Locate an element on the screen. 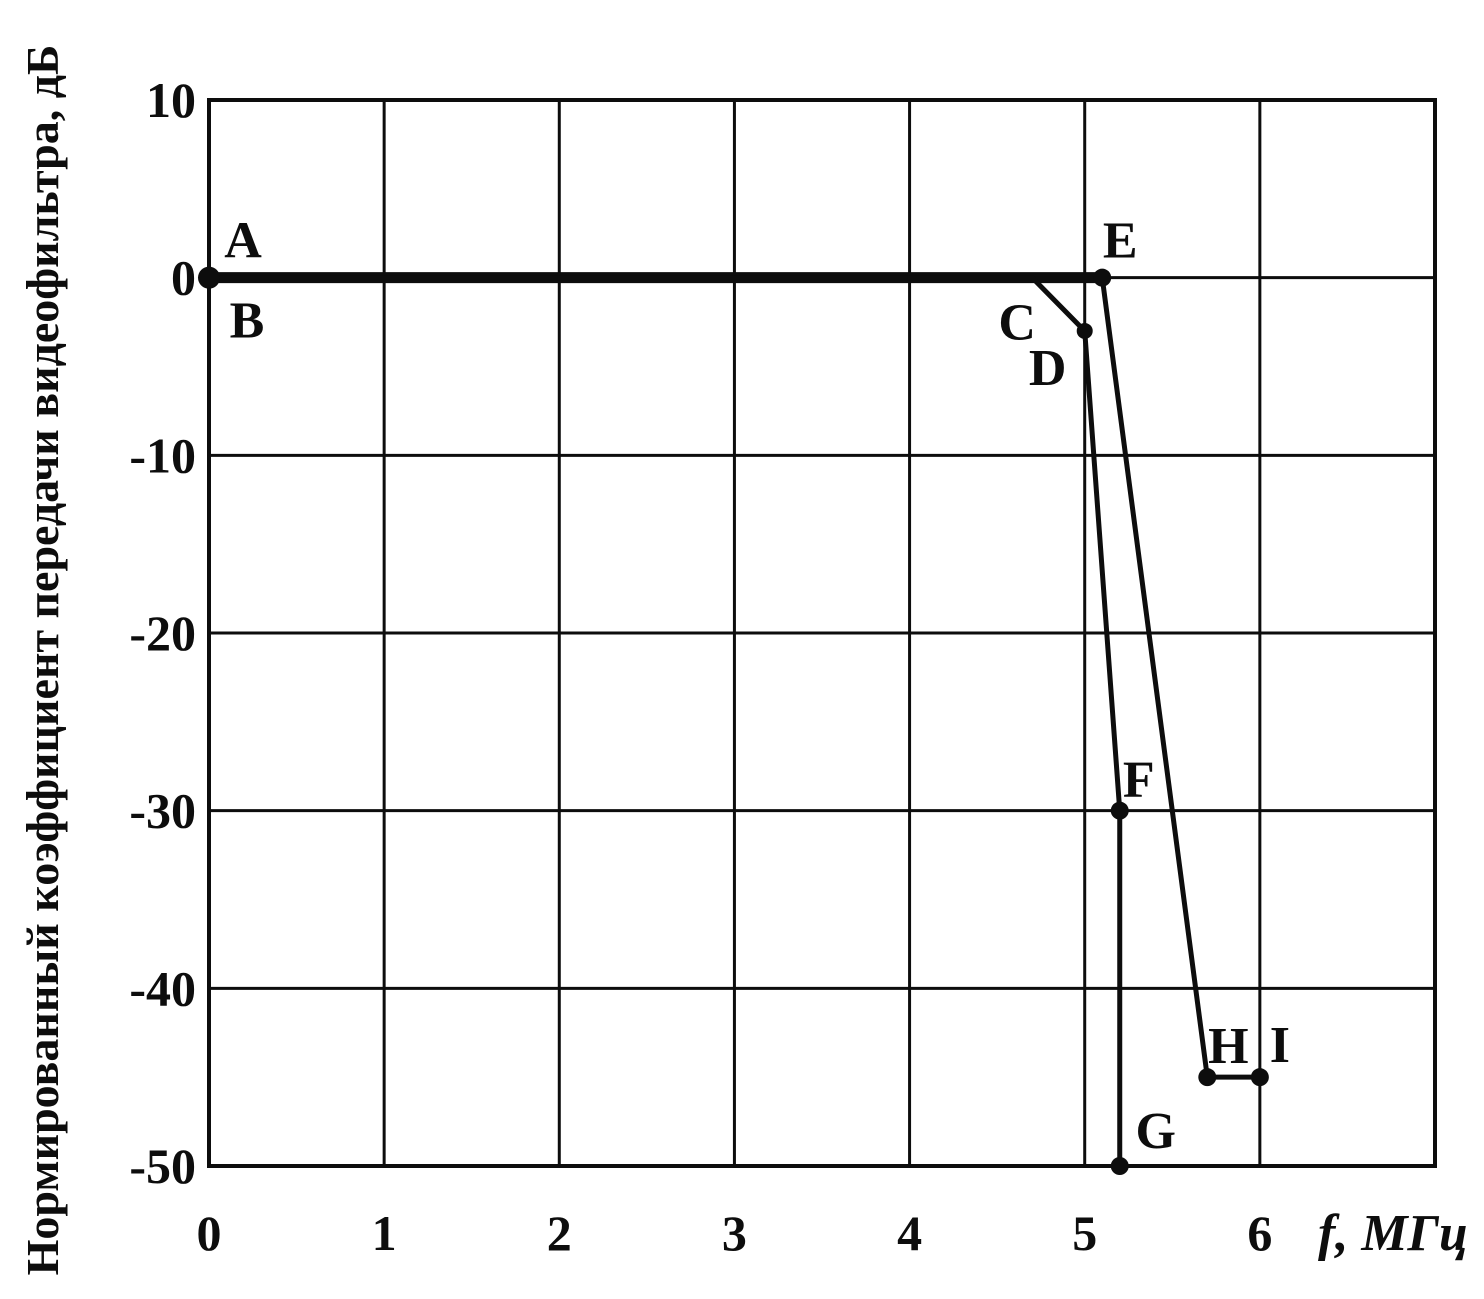  y-tick--20: -20 is located at coordinates (162, 633).